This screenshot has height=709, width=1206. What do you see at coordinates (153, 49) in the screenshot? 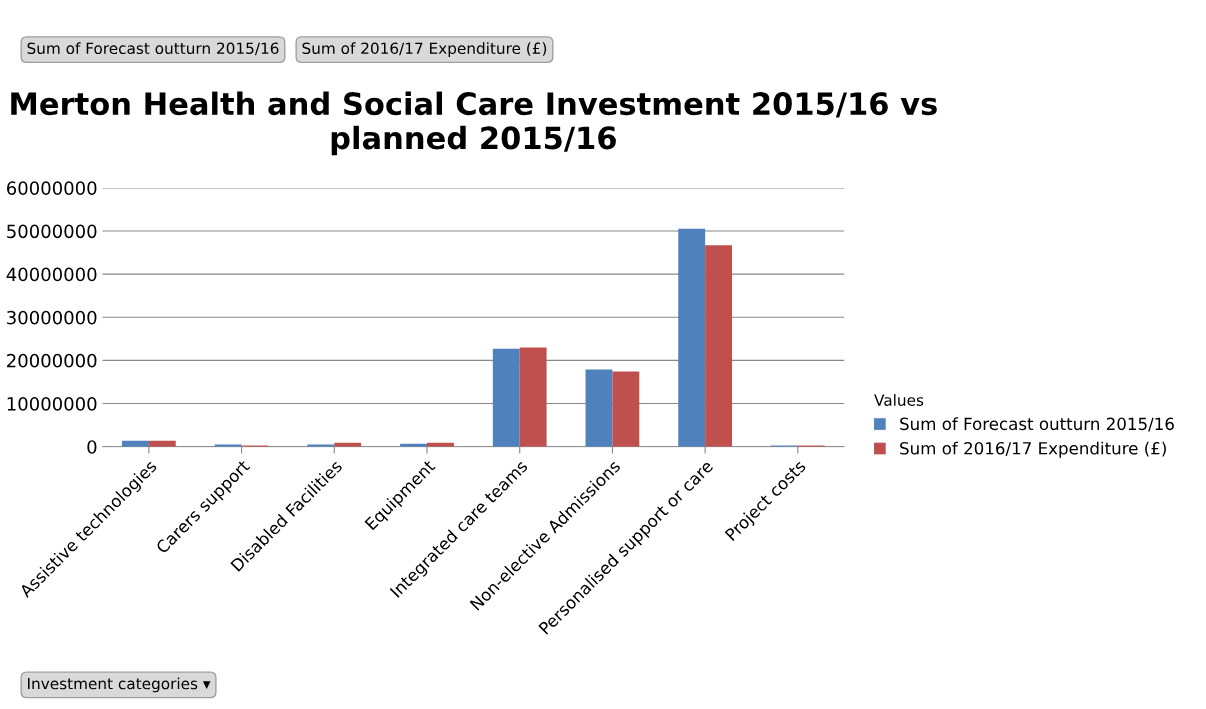
I see `text: Sum of Forecast outturn 2015/16` at bounding box center [153, 49].